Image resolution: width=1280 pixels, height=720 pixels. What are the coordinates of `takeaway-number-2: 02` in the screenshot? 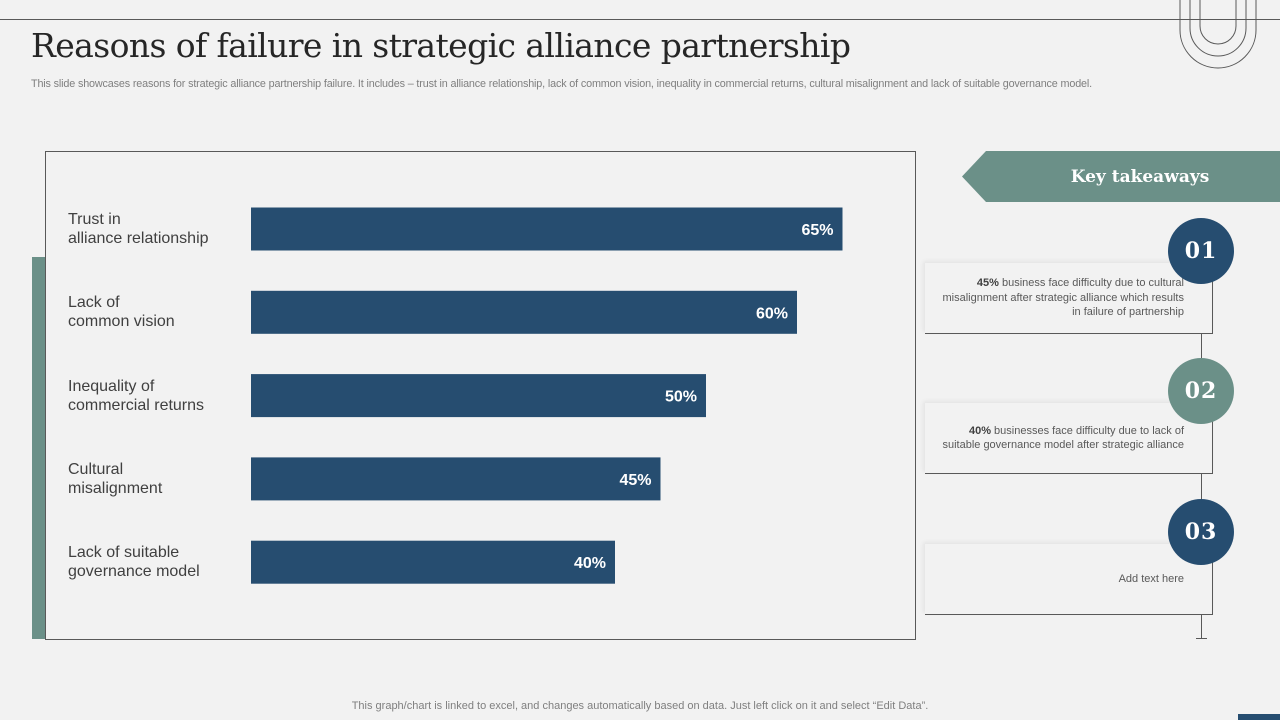 It's located at (1201, 391).